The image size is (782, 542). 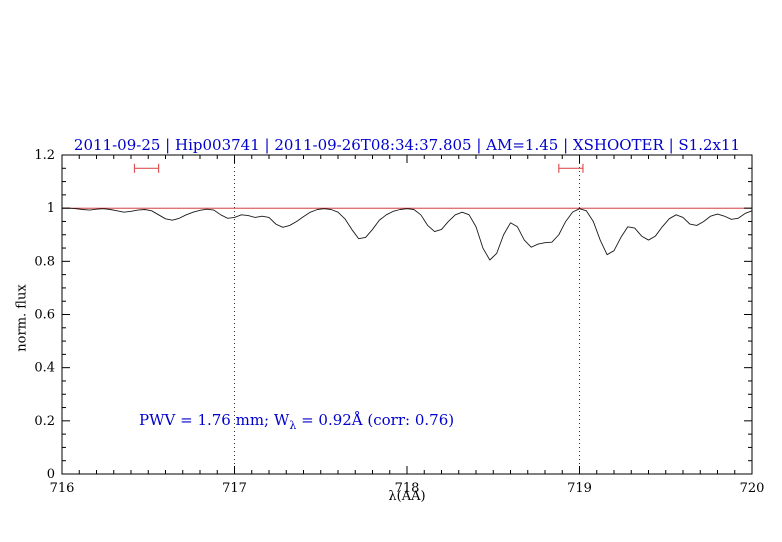 I want to click on x-tick-label: 716, so click(x=62, y=488).